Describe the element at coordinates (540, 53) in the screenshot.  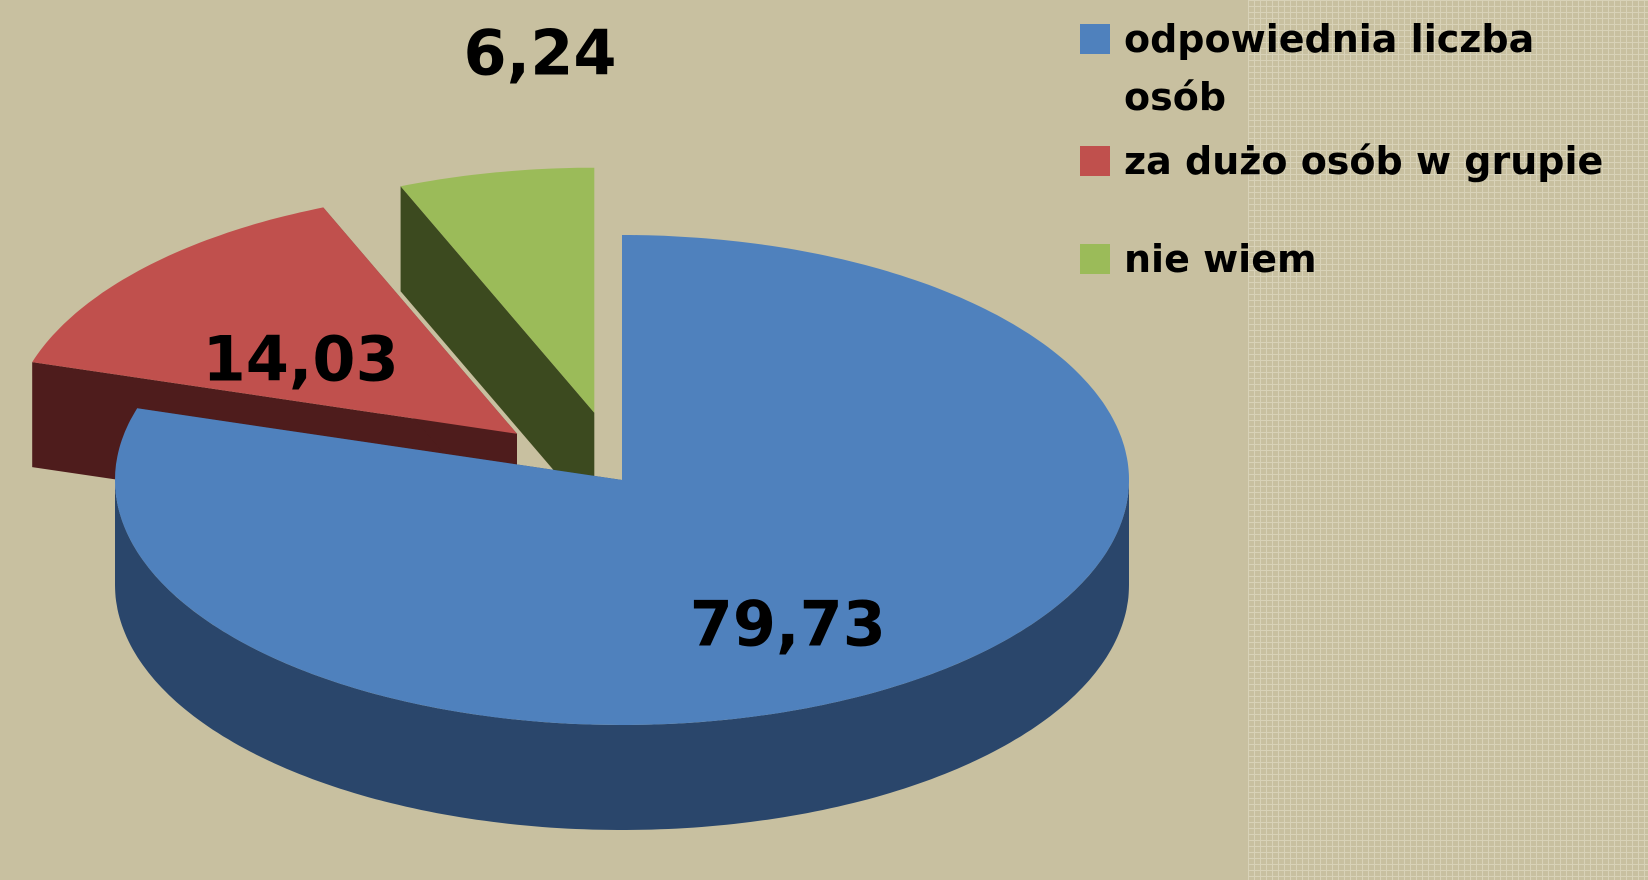
I see `data-label: 6,24` at that location.